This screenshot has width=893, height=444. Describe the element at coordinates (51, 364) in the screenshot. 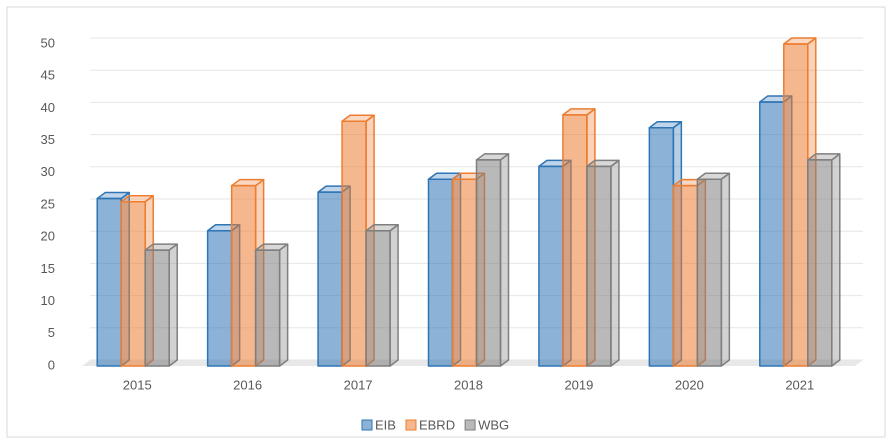

I see `y-tick-label: 0` at that location.